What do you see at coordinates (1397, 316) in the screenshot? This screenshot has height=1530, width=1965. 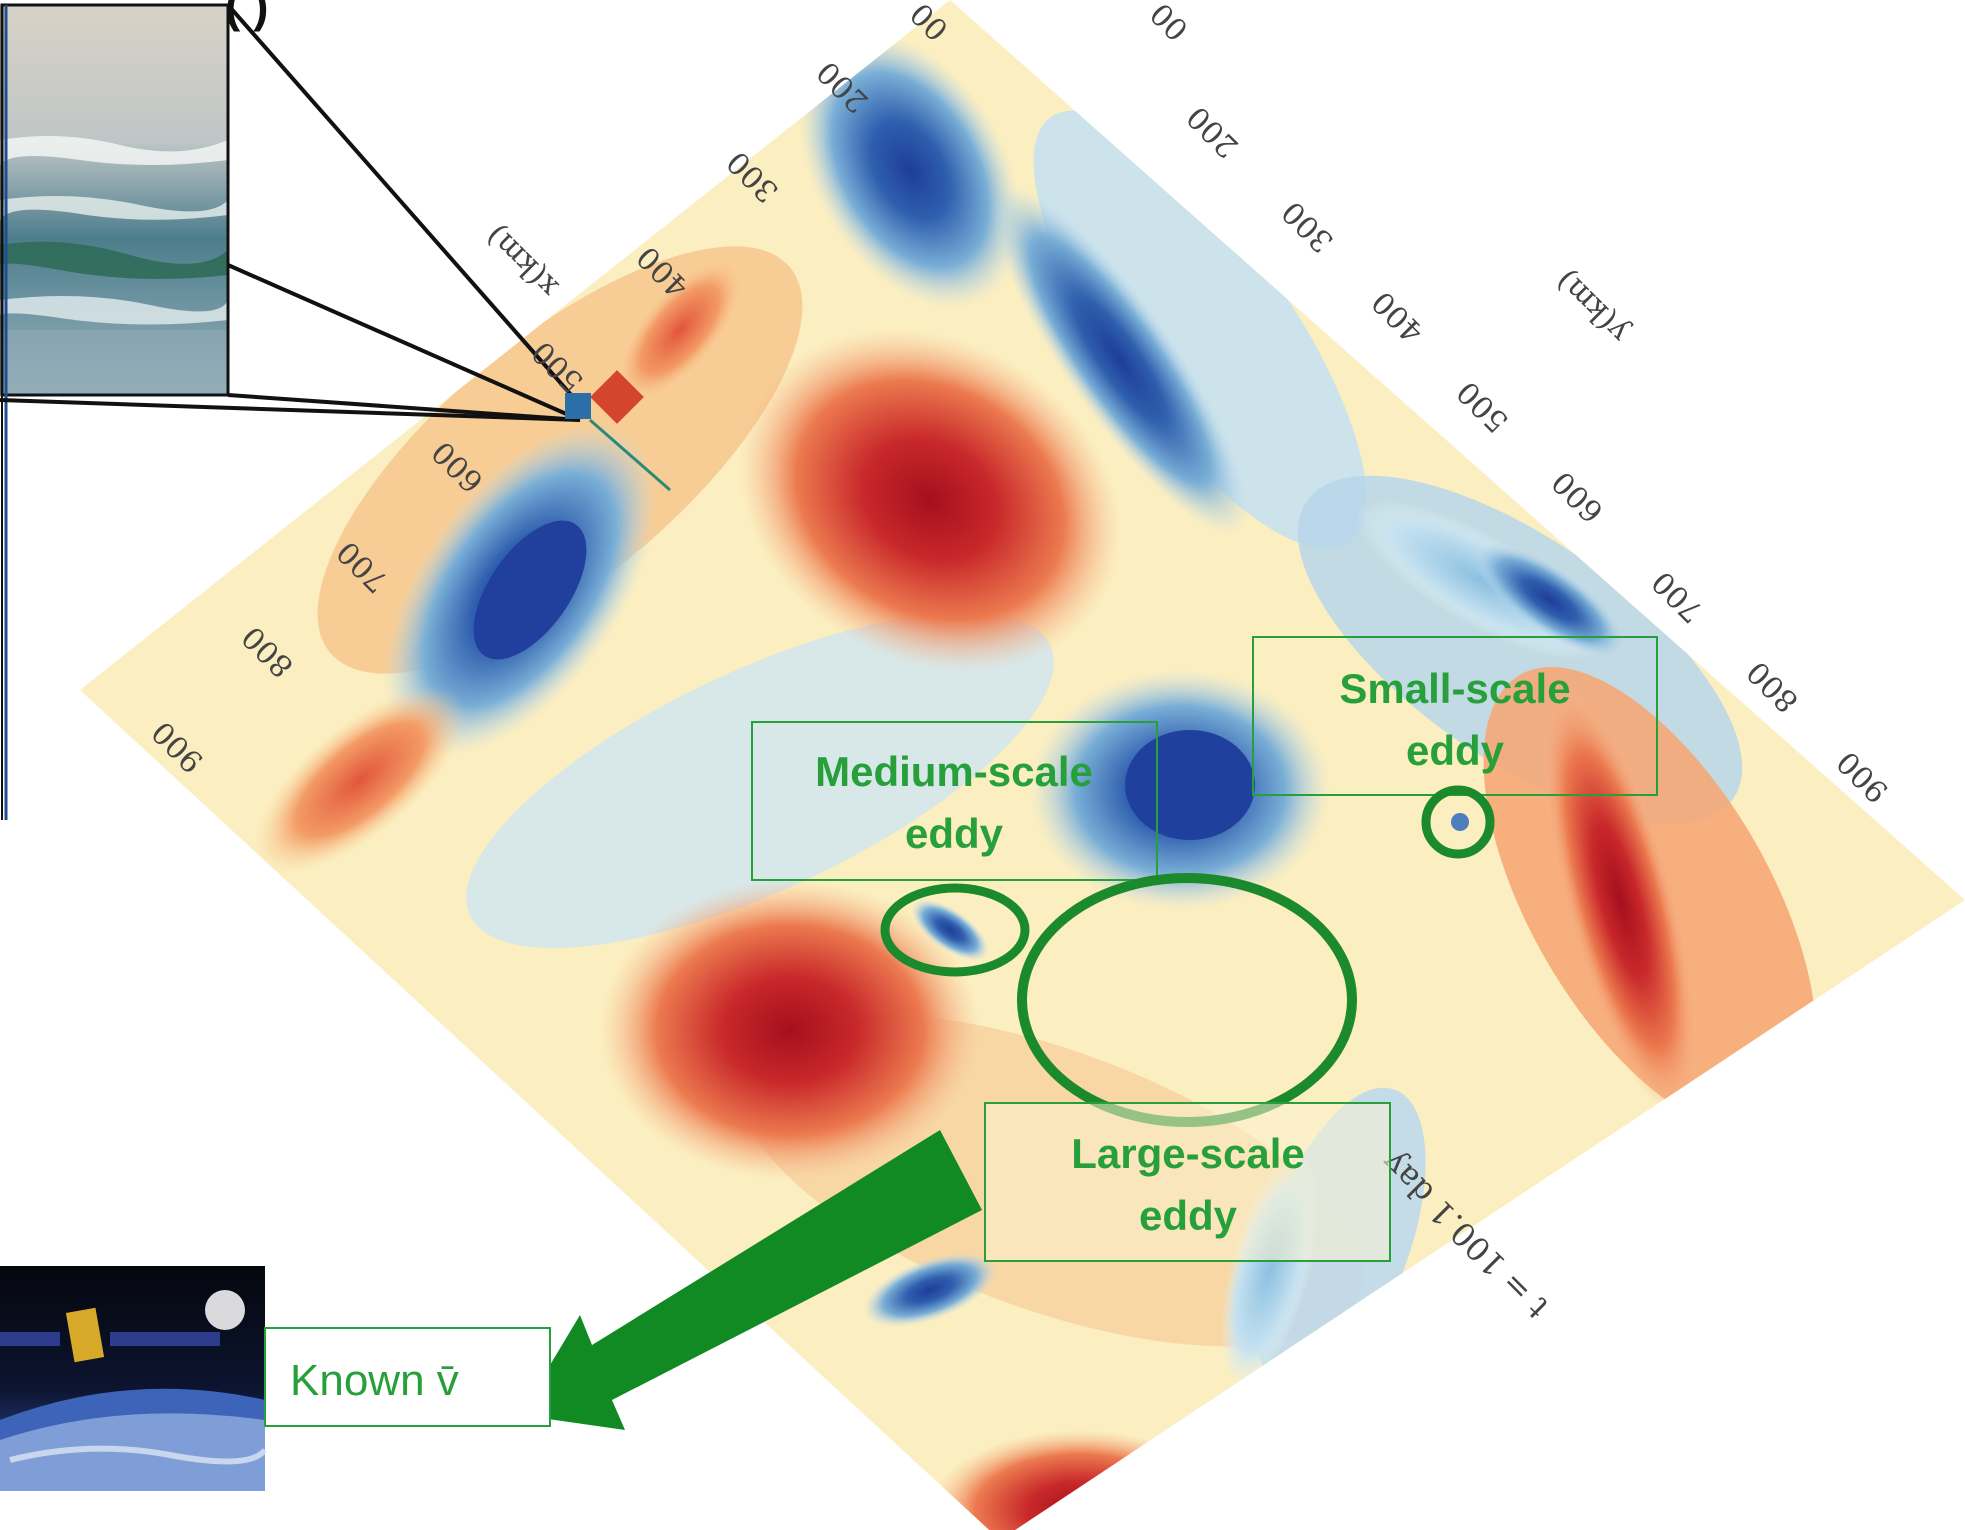 I see `y-tick: 400` at bounding box center [1397, 316].